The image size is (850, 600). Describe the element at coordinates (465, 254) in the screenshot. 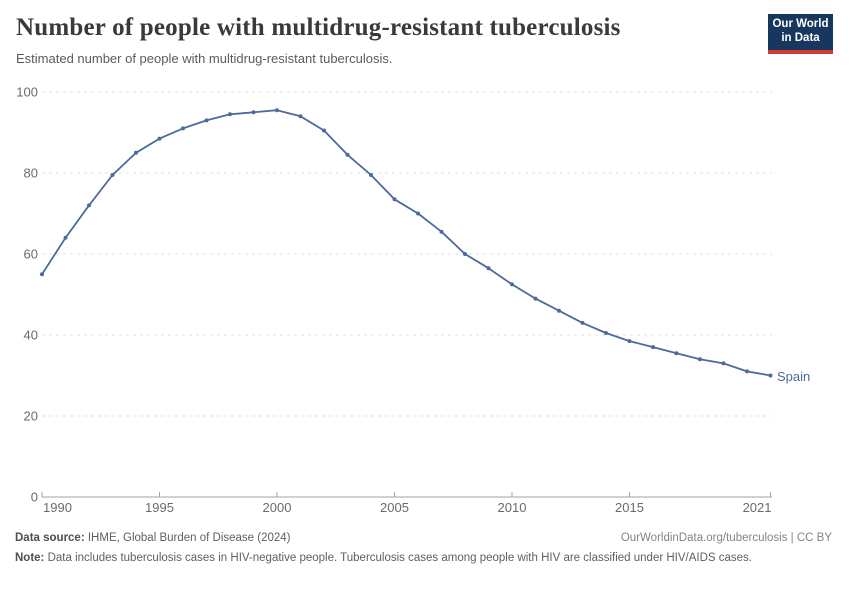

I see `data-point-2008` at that location.